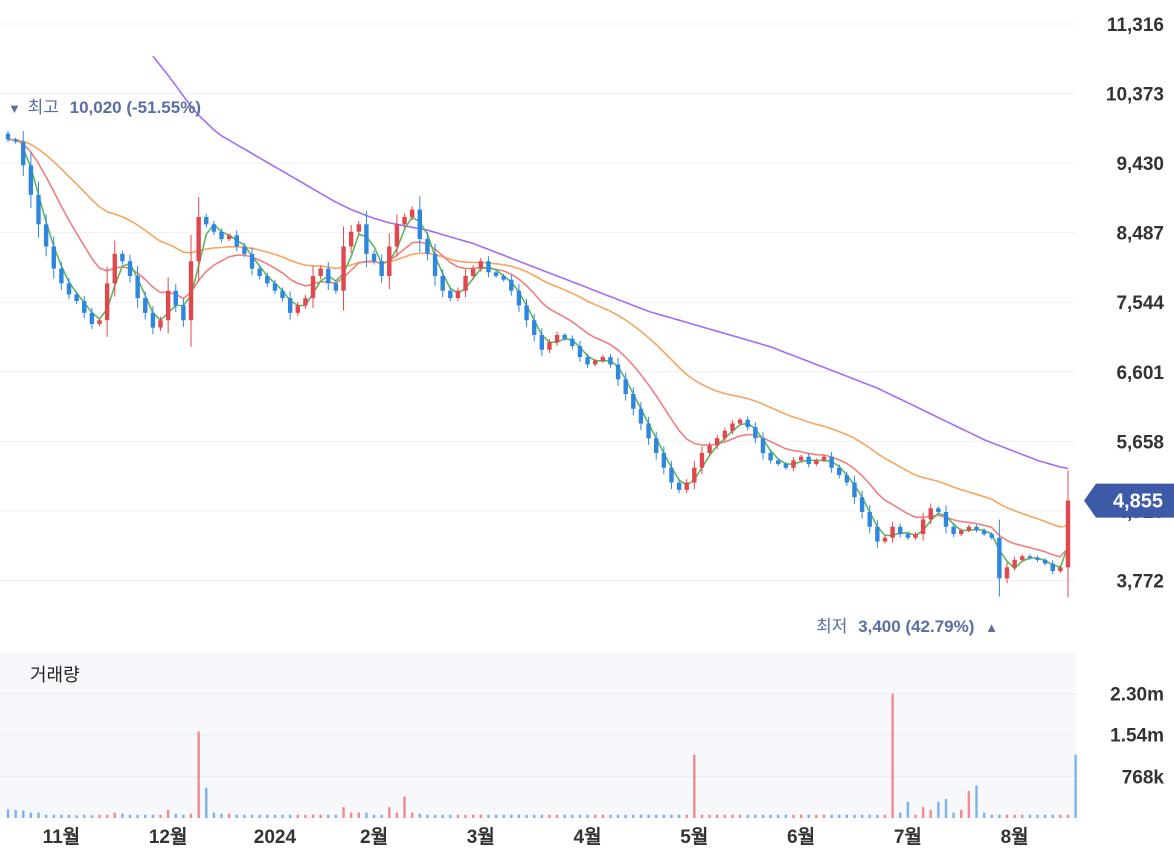 The image size is (1174, 860). What do you see at coordinates (908, 837) in the screenshot?
I see `x-tick-label: 7월` at bounding box center [908, 837].